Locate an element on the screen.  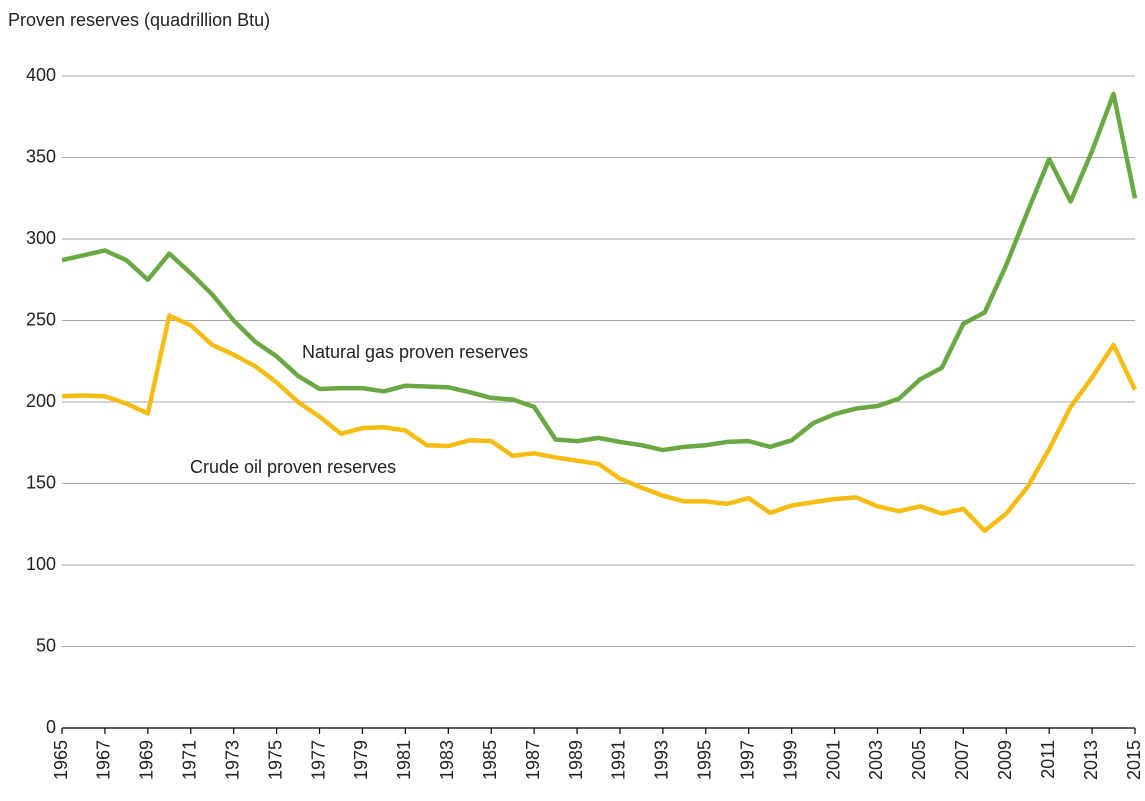
y-tick-label: 250 is located at coordinates (41, 319).